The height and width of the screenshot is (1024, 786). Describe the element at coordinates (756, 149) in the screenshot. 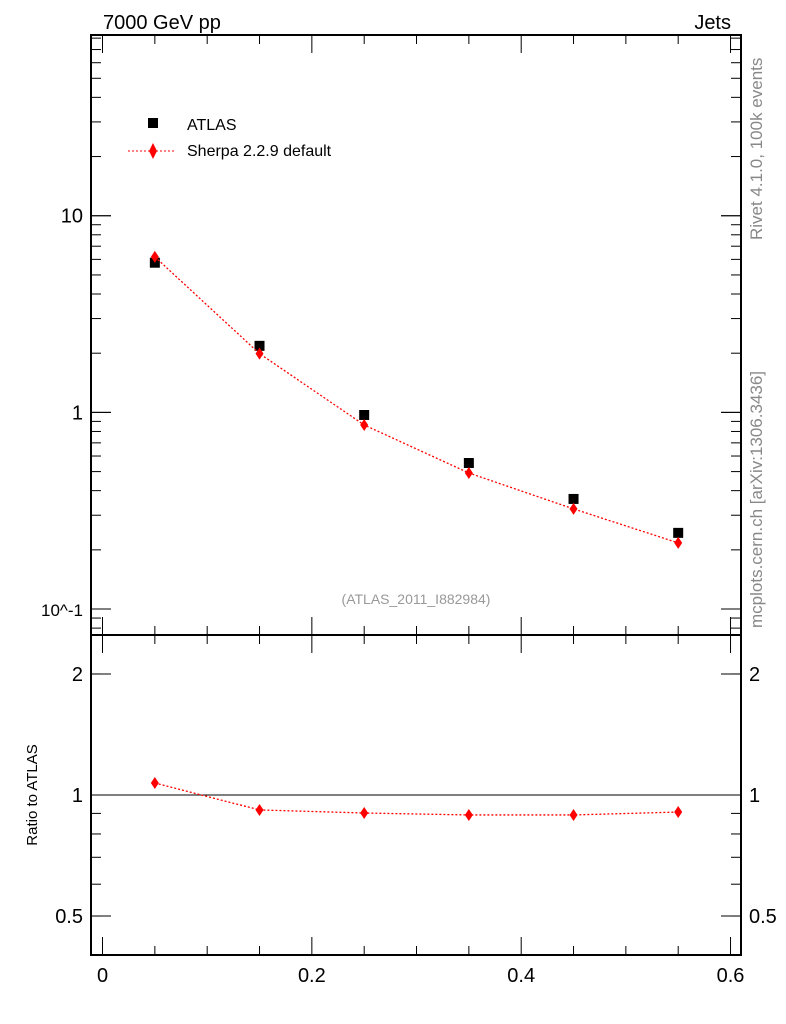

I see `rivet-label: Rivet 4.1.0, 100k events` at that location.